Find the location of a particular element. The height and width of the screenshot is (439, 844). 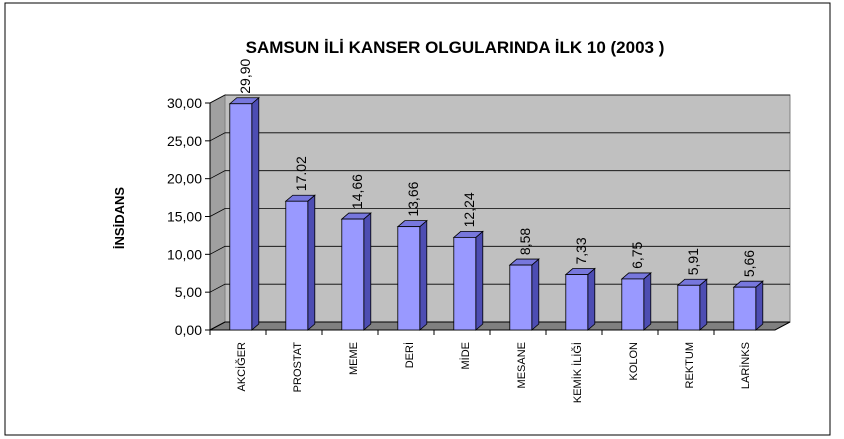

value-label: 5,91 is located at coordinates (693, 261).